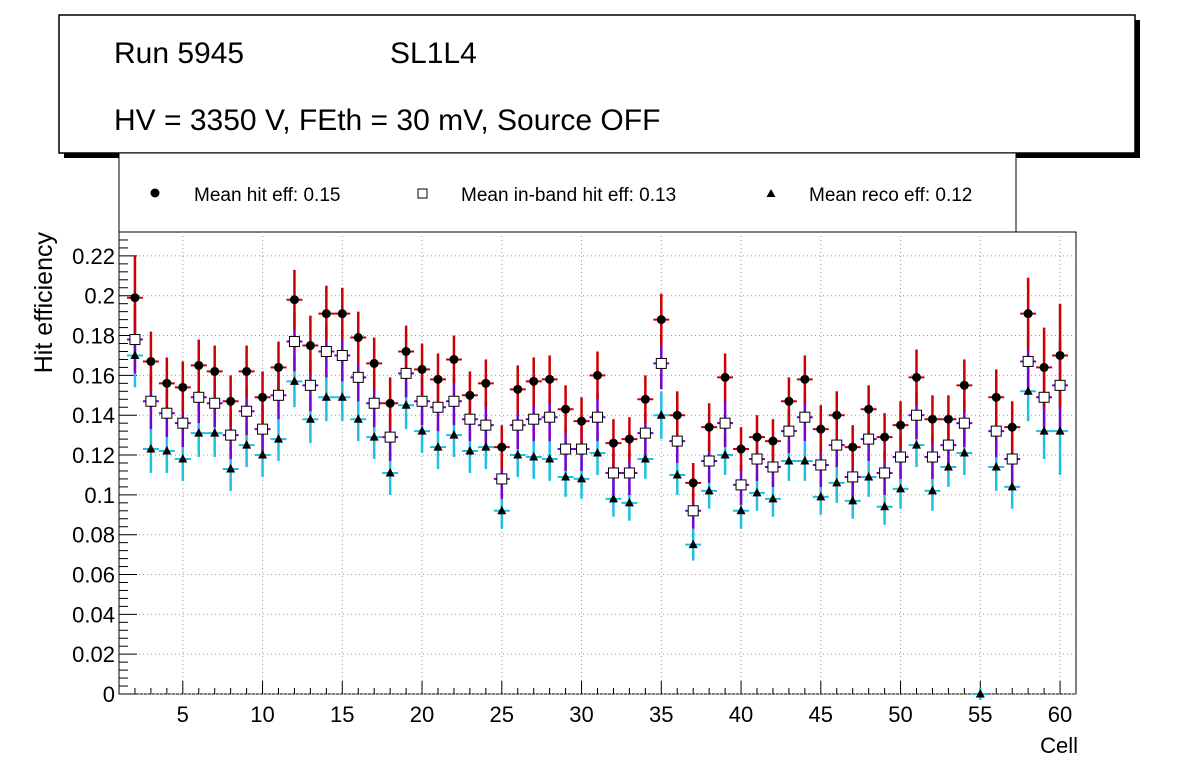 The image size is (1196, 772). What do you see at coordinates (342, 714) in the screenshot?
I see `x-tick-label: 15` at bounding box center [342, 714].